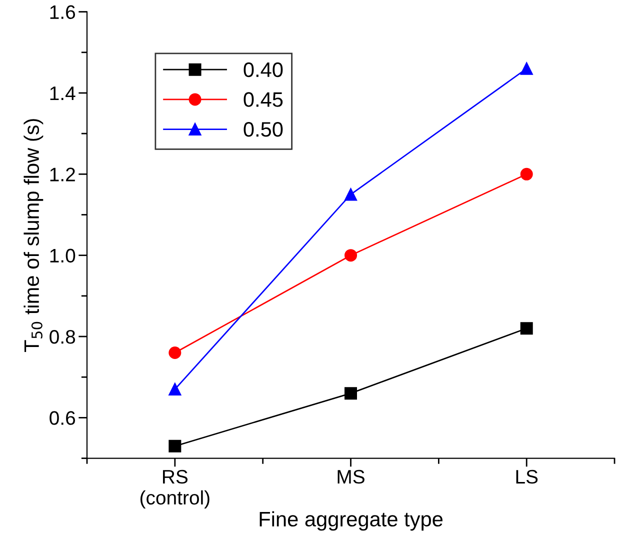 This screenshot has width=617, height=536. Describe the element at coordinates (63, 12) in the screenshot. I see `y-tick-label: 1.6` at that location.